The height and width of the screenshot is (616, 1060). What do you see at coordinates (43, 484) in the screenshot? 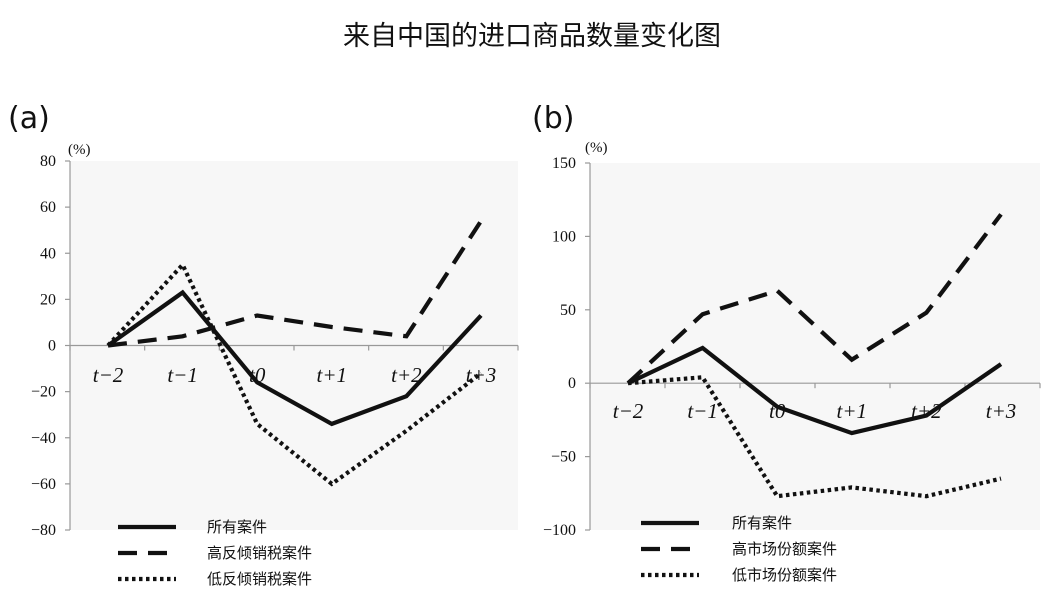
I see `y-tick-label: −60` at bounding box center [43, 484].